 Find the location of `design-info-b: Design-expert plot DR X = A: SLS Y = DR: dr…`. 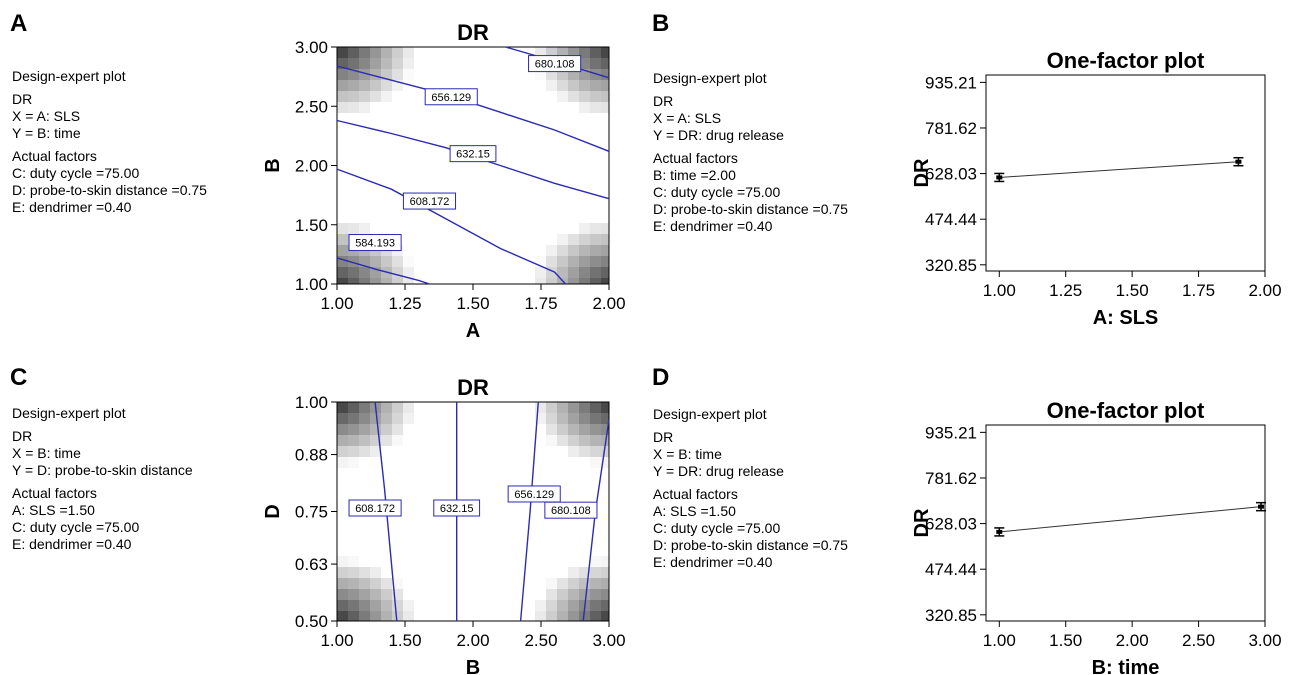

design-info-b: Design-expert plot DR X = A: SLS Y = DR: dr… is located at coordinates (750, 152).